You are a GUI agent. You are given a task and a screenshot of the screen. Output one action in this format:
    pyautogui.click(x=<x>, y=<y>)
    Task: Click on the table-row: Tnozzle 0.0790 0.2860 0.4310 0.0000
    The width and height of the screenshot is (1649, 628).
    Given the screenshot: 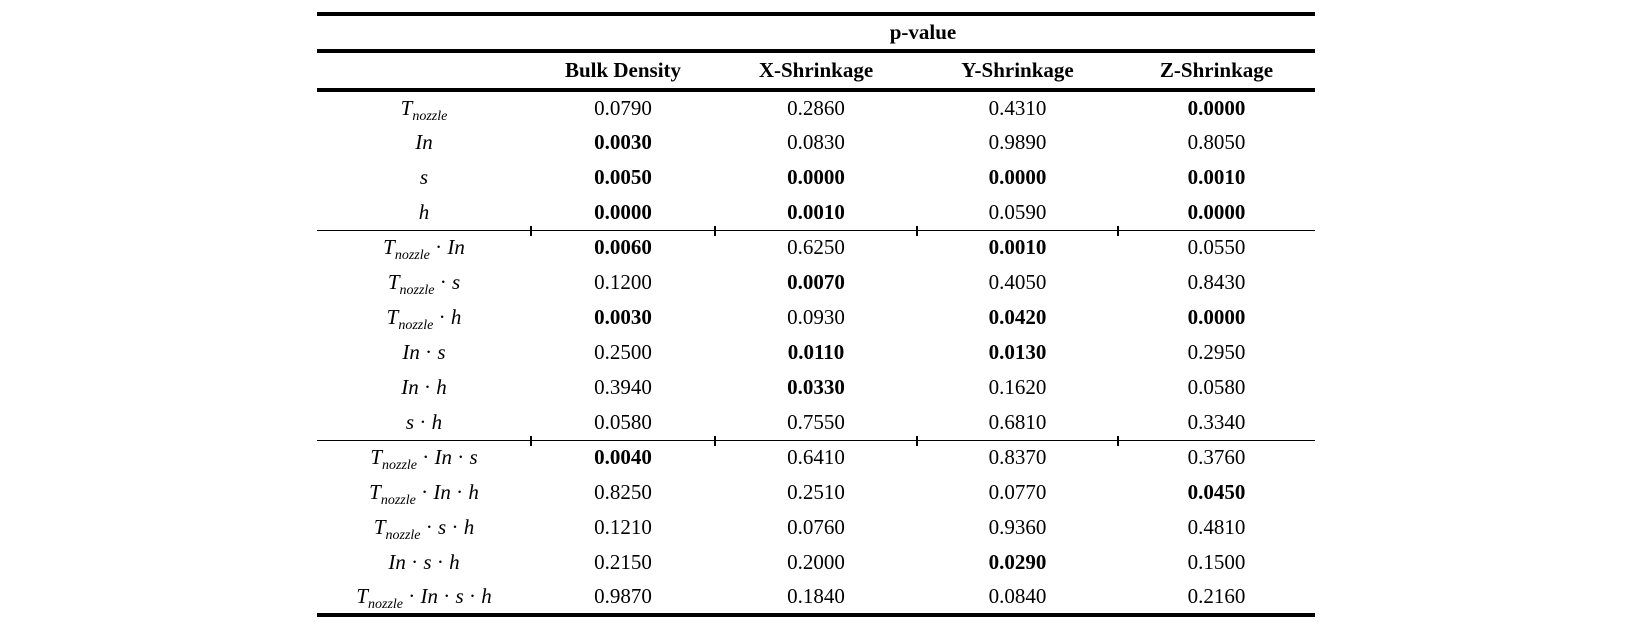 What is the action you would take?
    pyautogui.click(x=816, y=107)
    